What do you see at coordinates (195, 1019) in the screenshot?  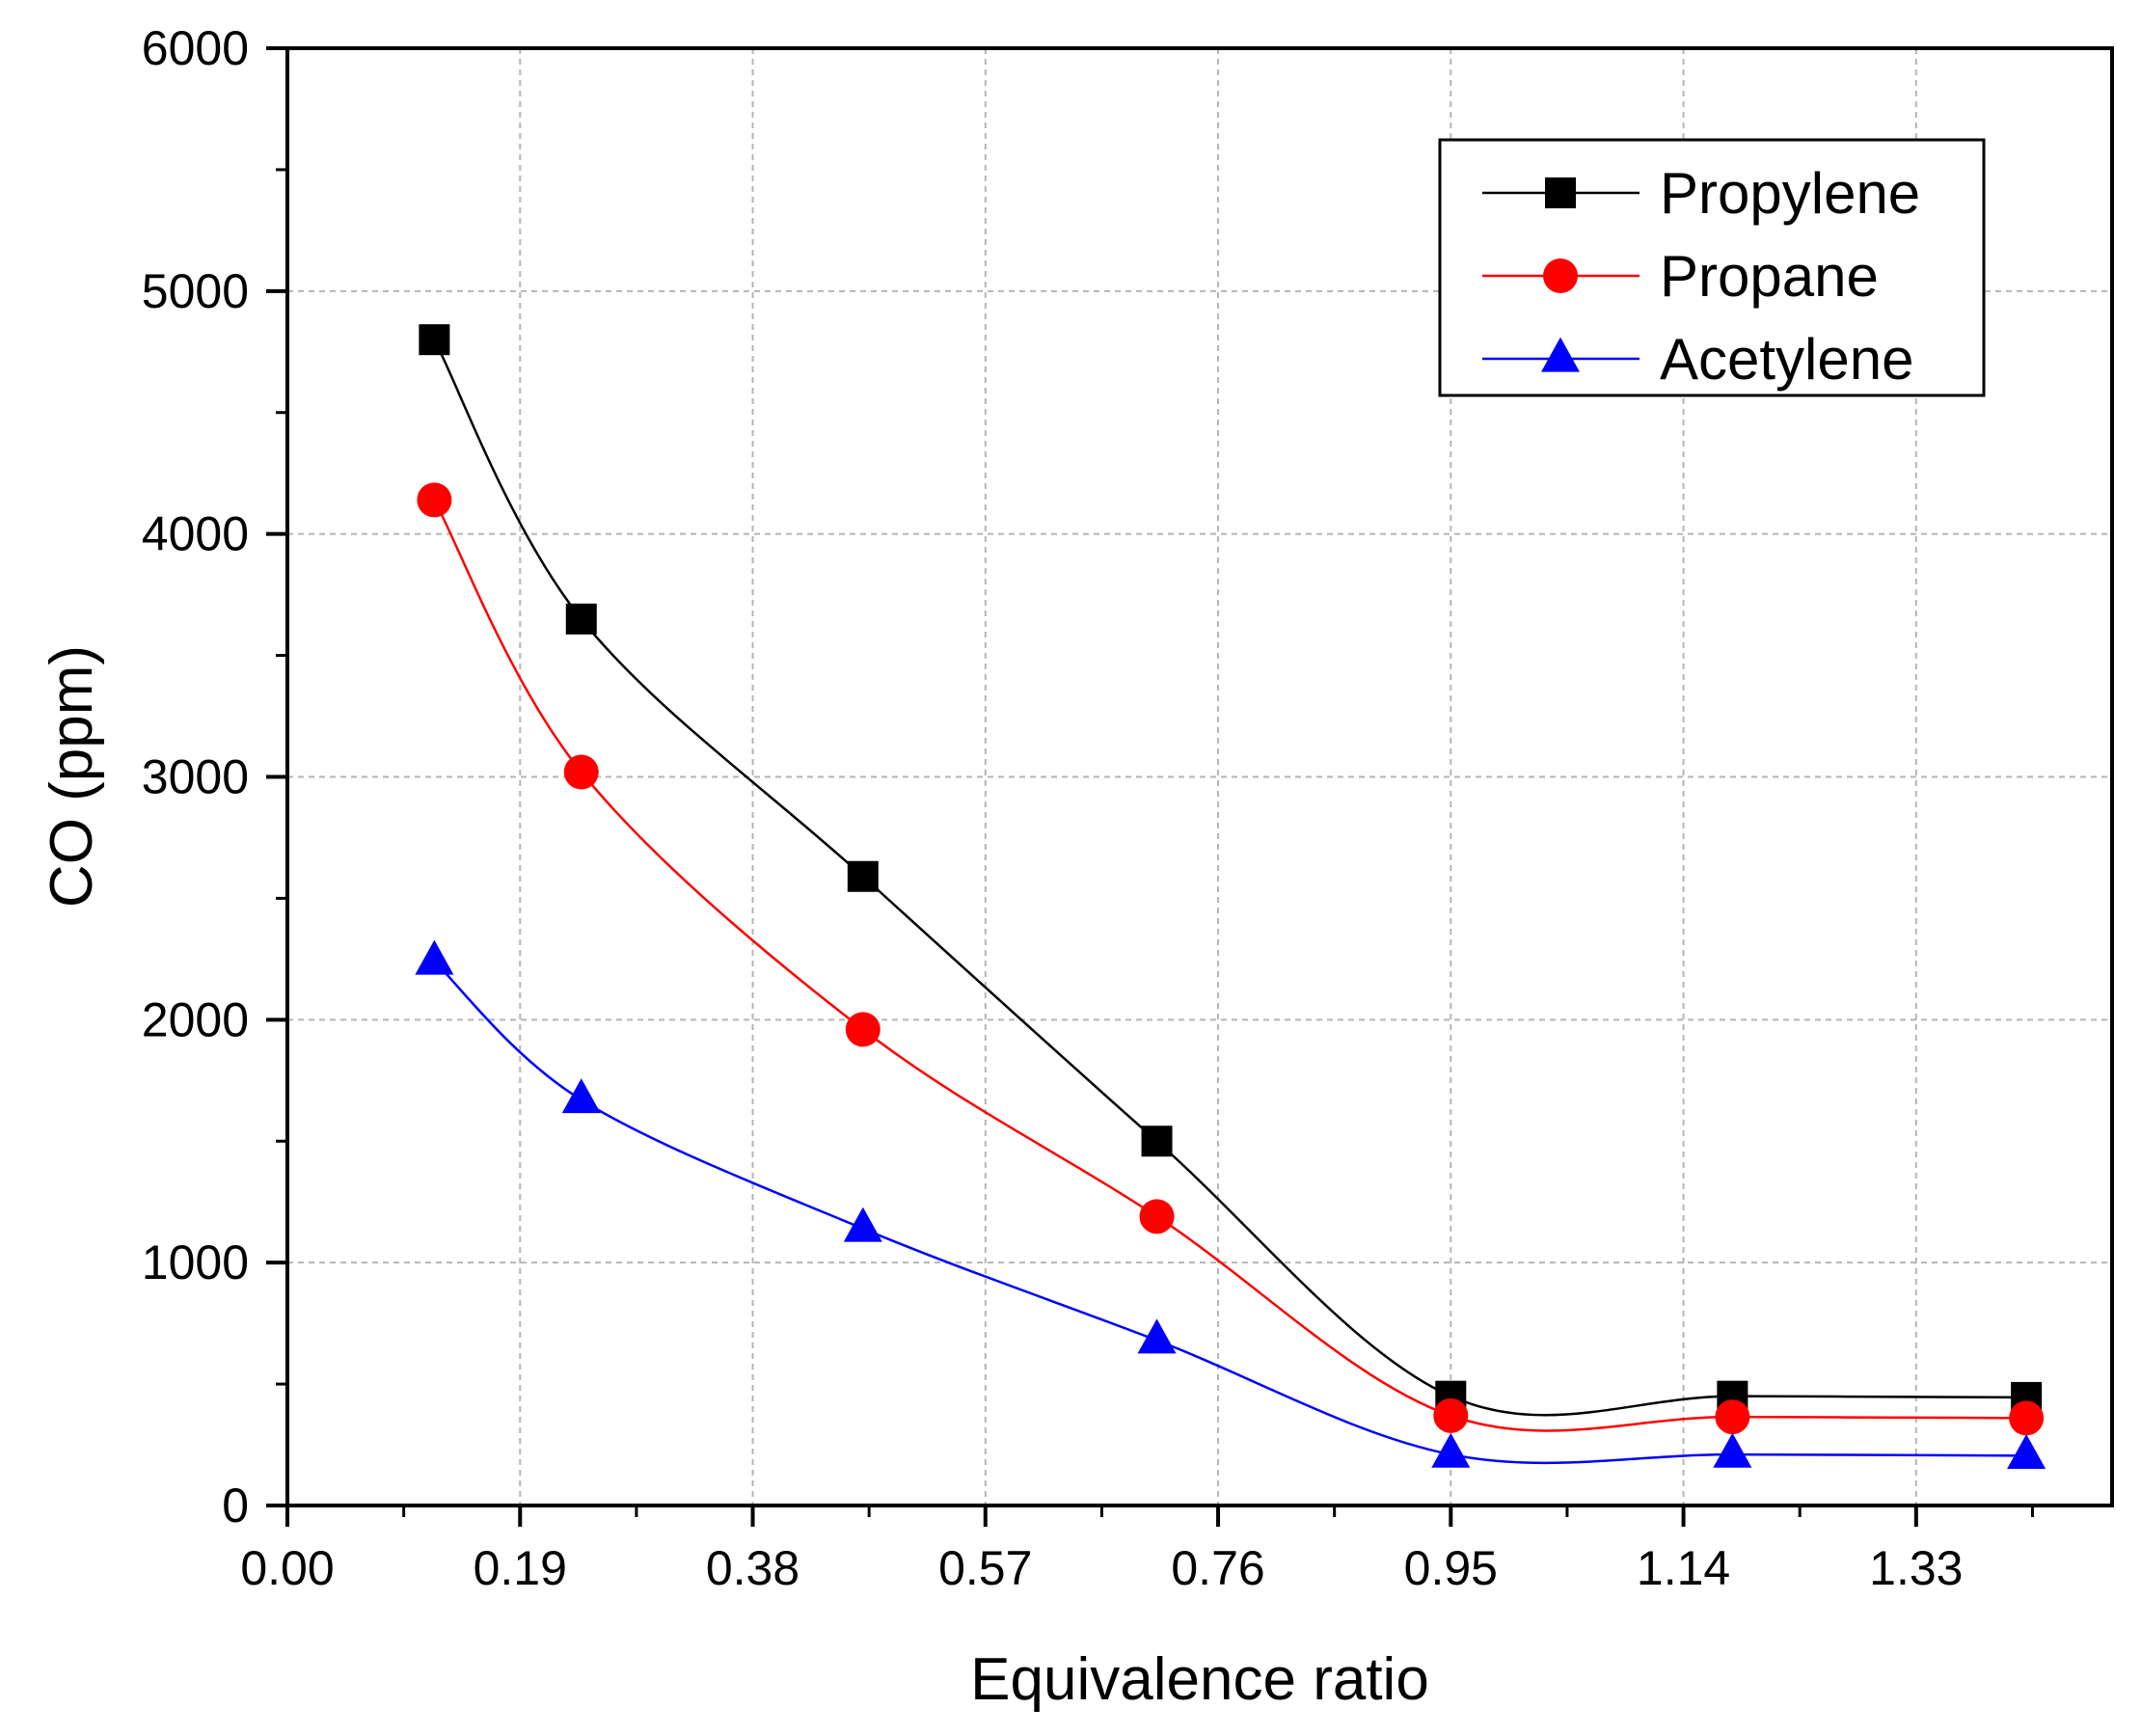 I see `y-tick-label: 2000` at bounding box center [195, 1019].